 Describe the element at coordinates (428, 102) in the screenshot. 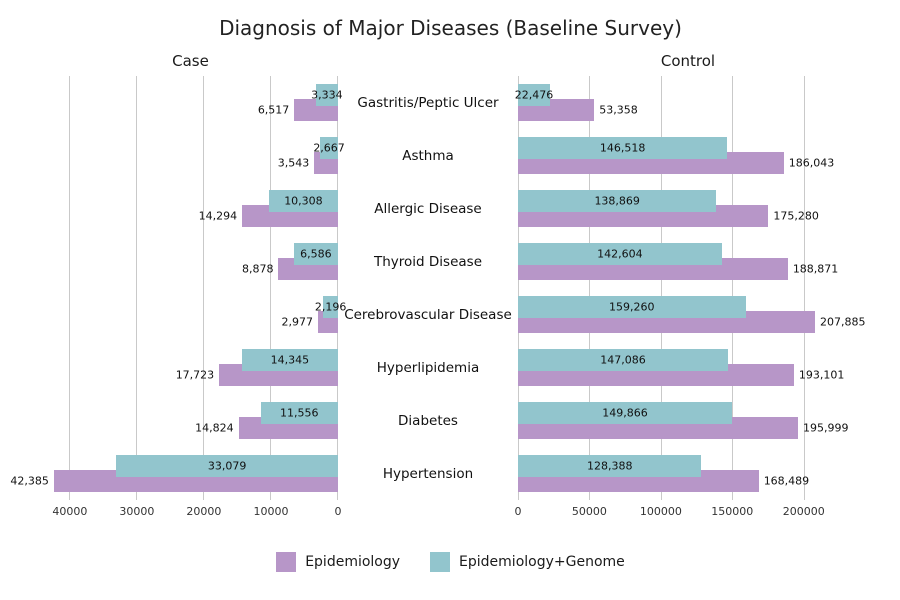

I see `category-label: Gastritis/Peptic Ulcer` at that location.